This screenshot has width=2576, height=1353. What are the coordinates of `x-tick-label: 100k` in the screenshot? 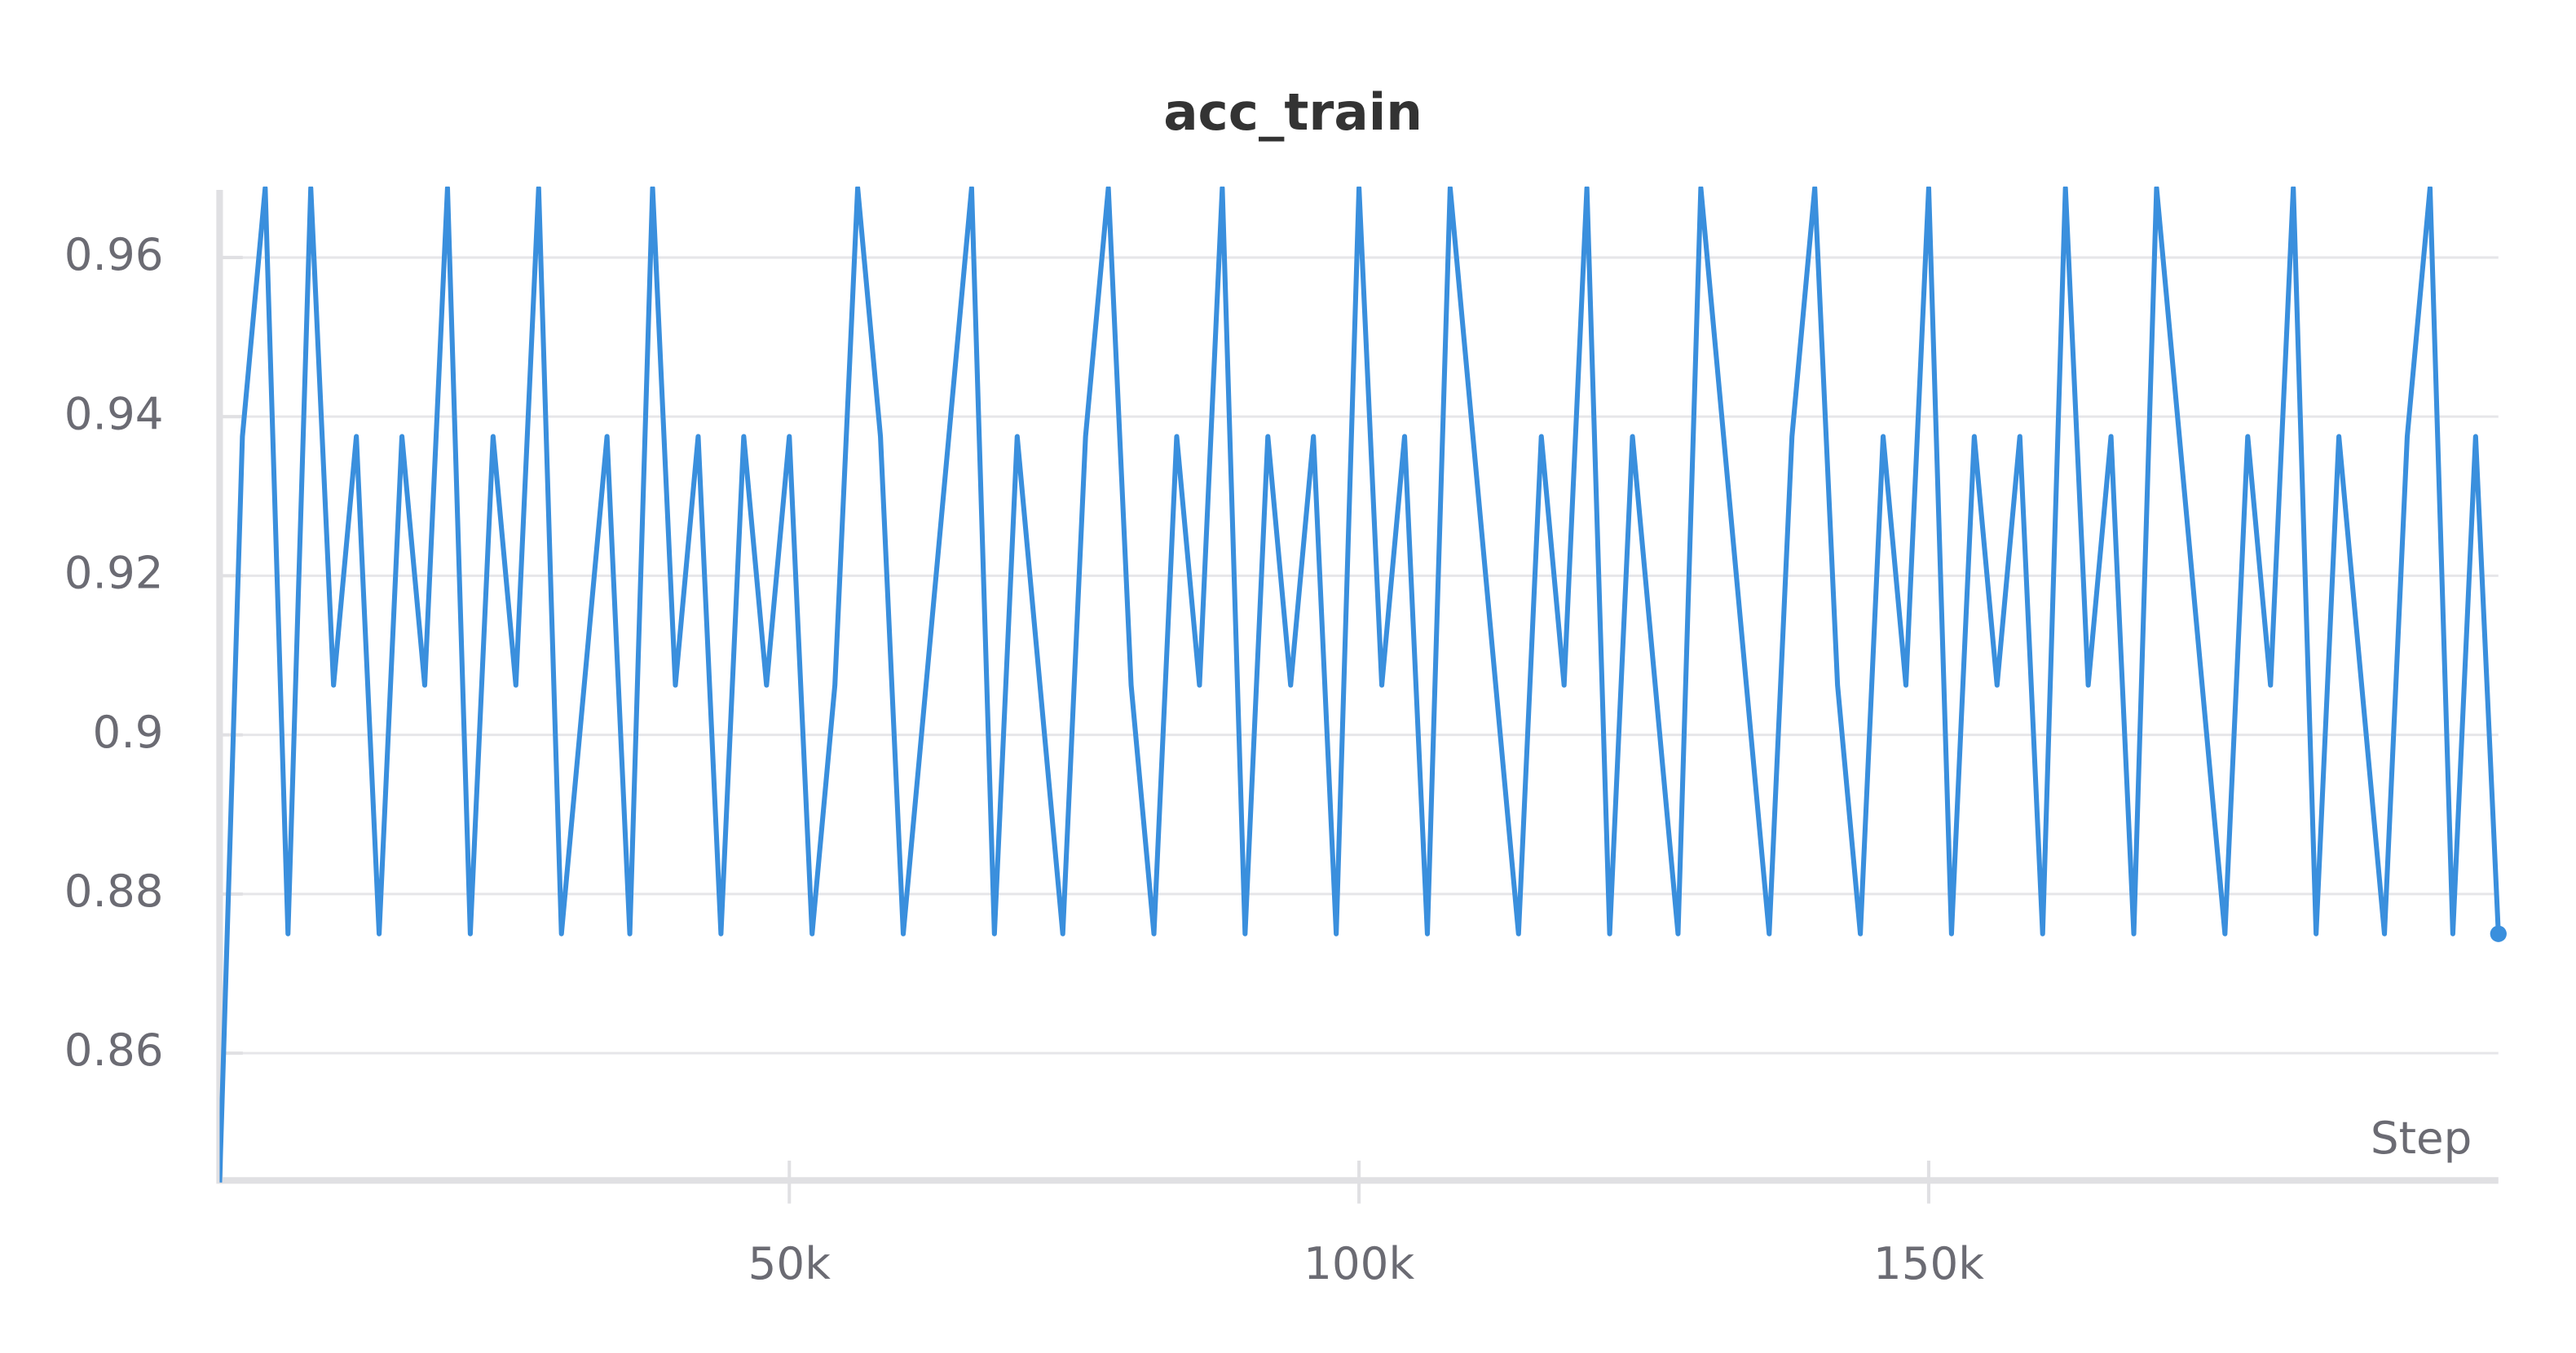 It's located at (1358, 1263).